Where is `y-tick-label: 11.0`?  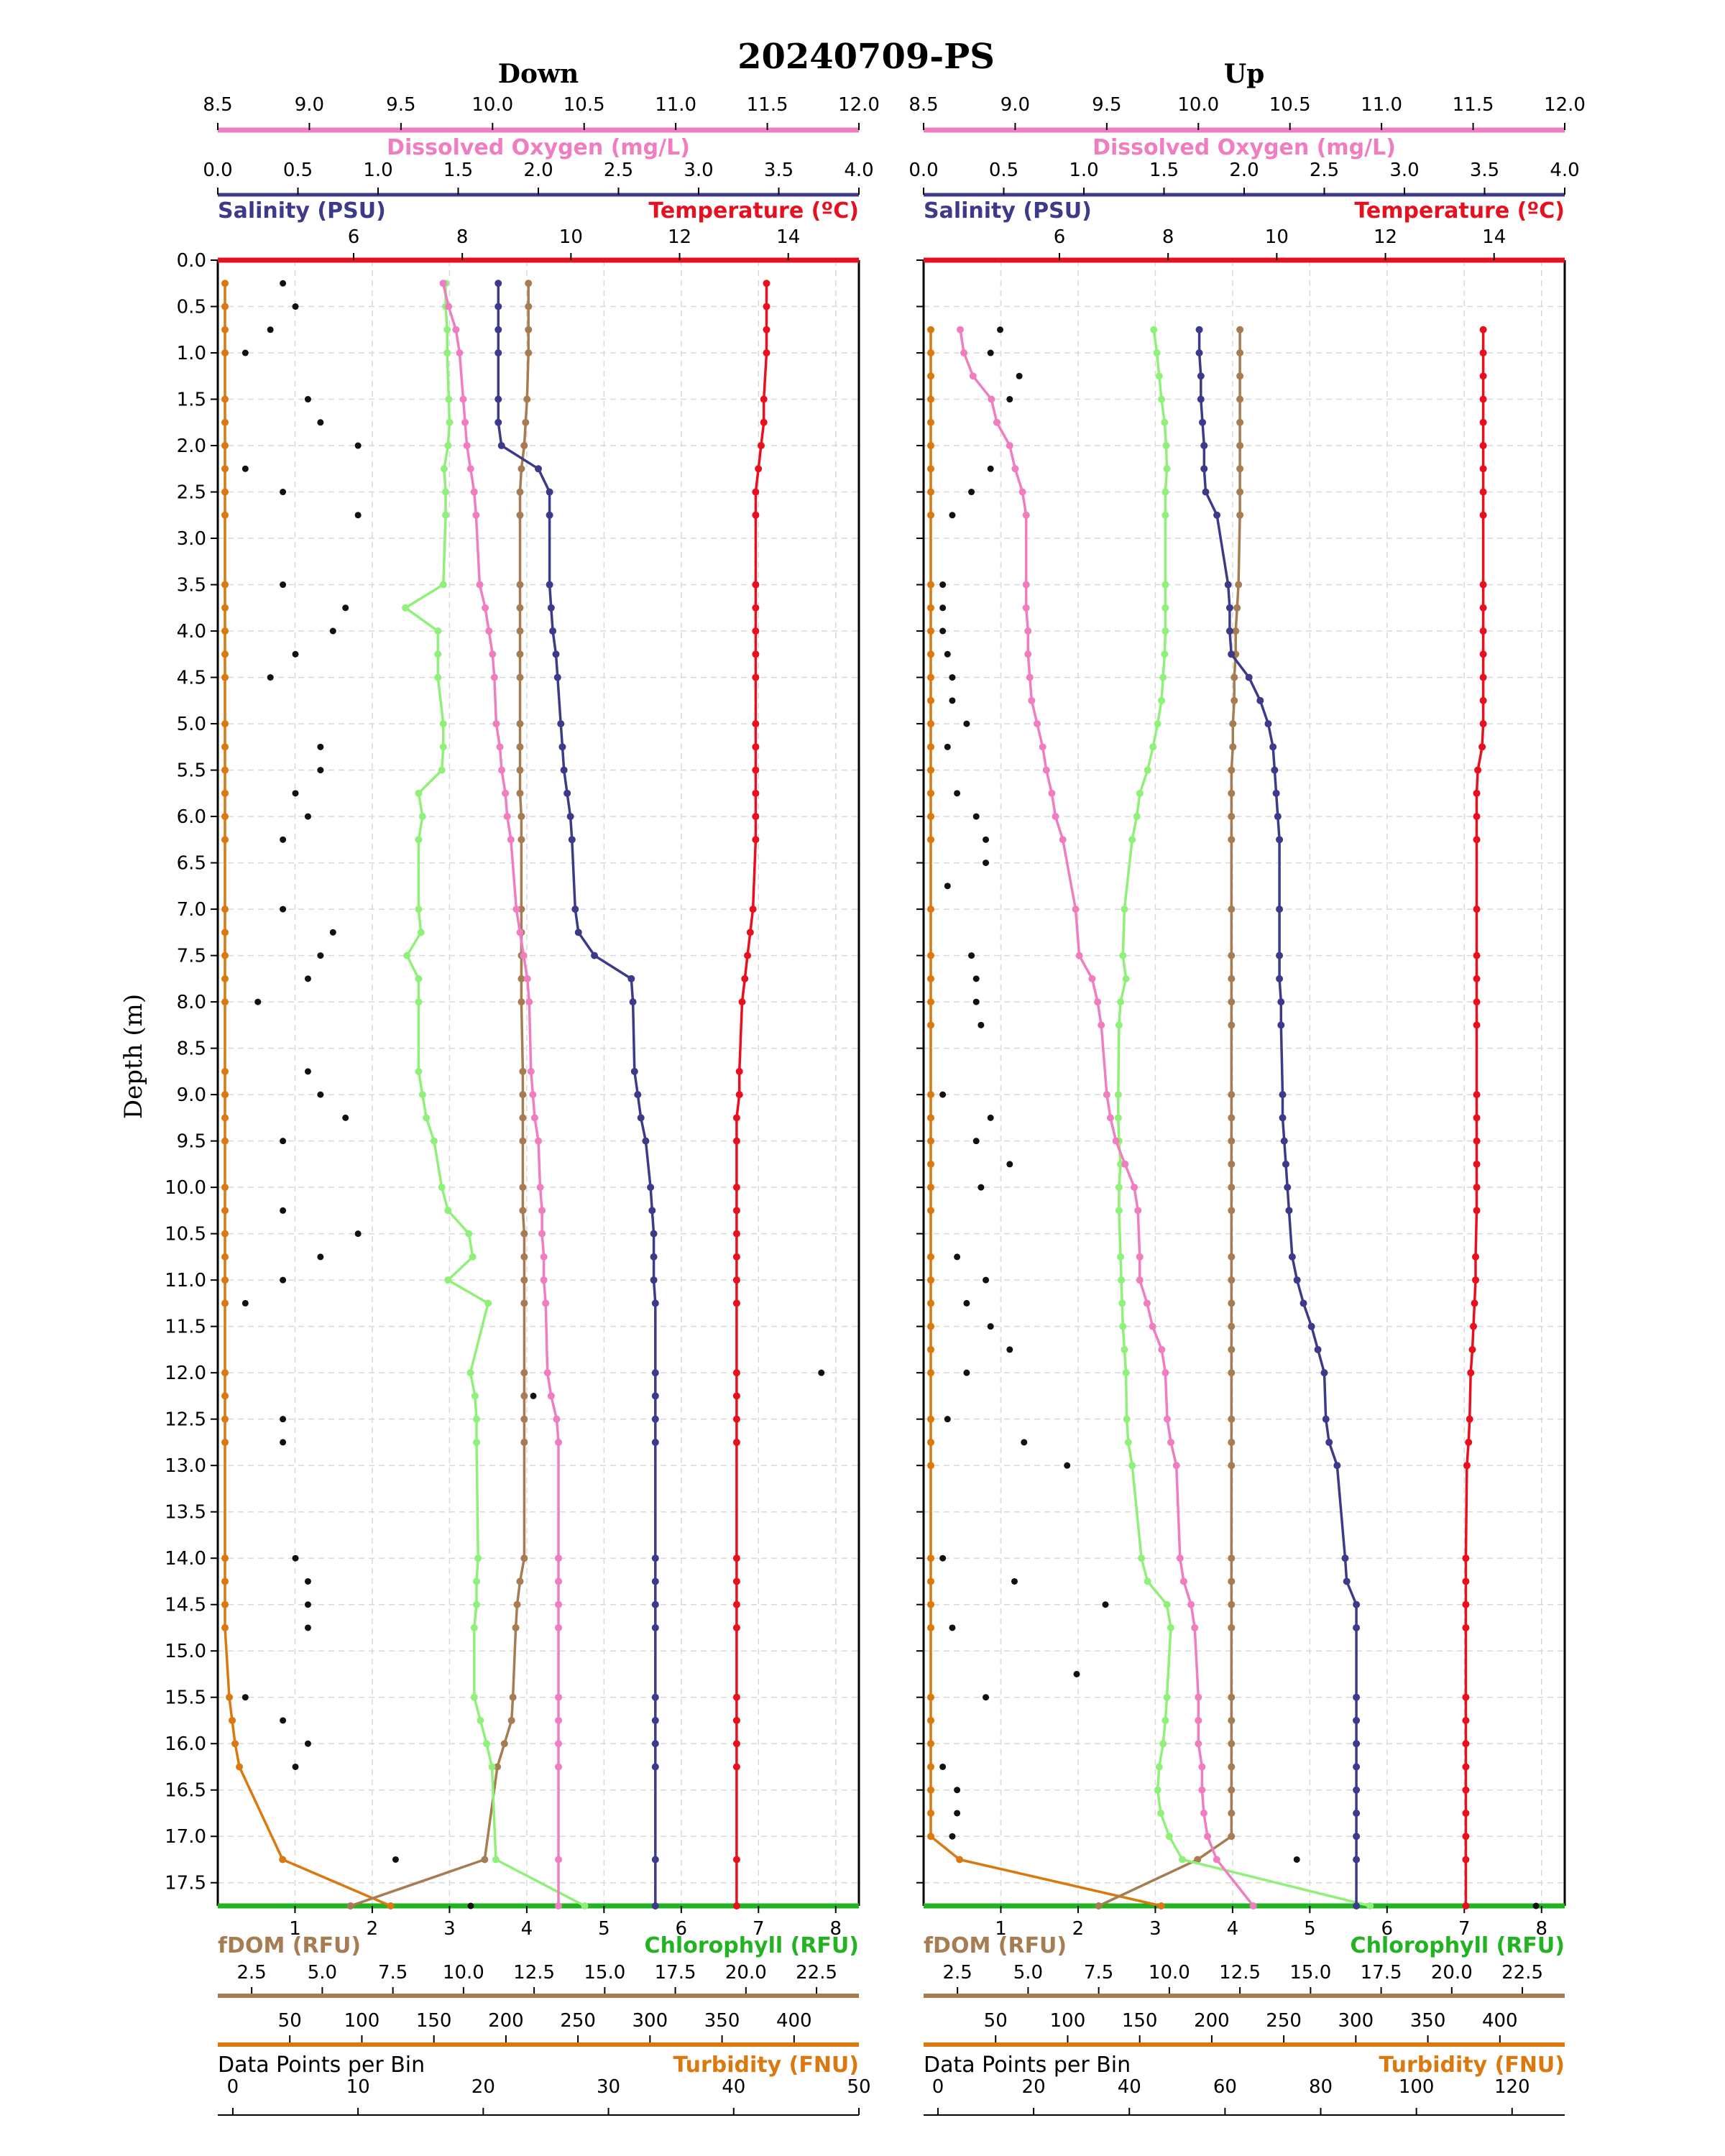 y-tick-label: 11.0 is located at coordinates (185, 1280).